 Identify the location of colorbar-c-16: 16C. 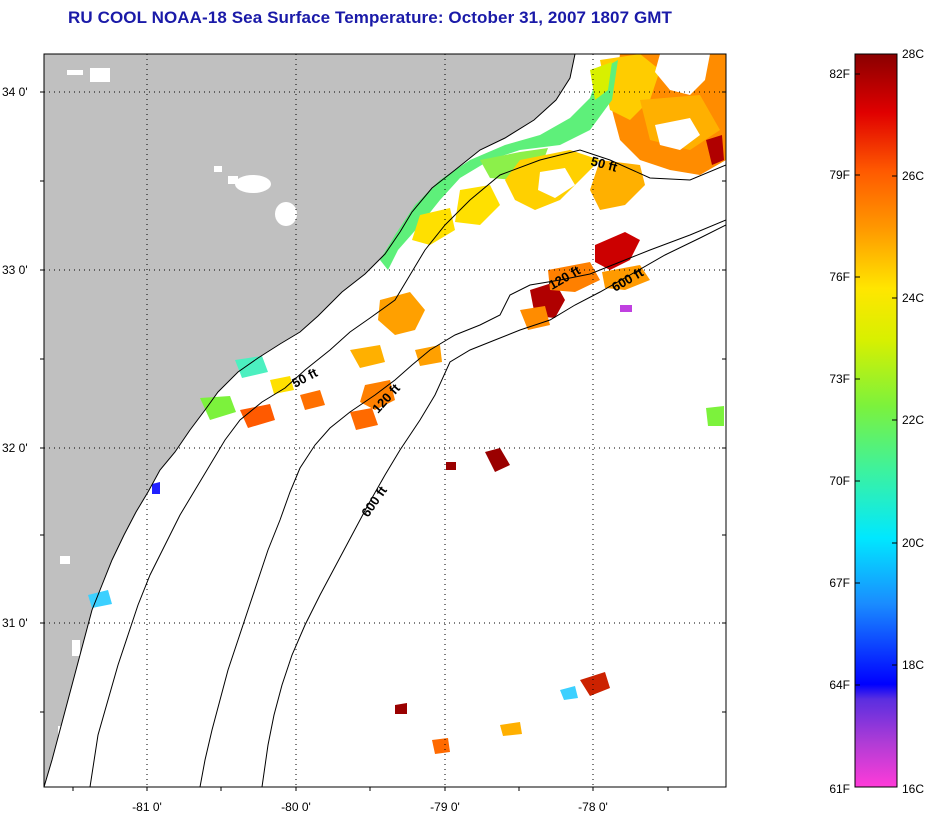
(913, 789).